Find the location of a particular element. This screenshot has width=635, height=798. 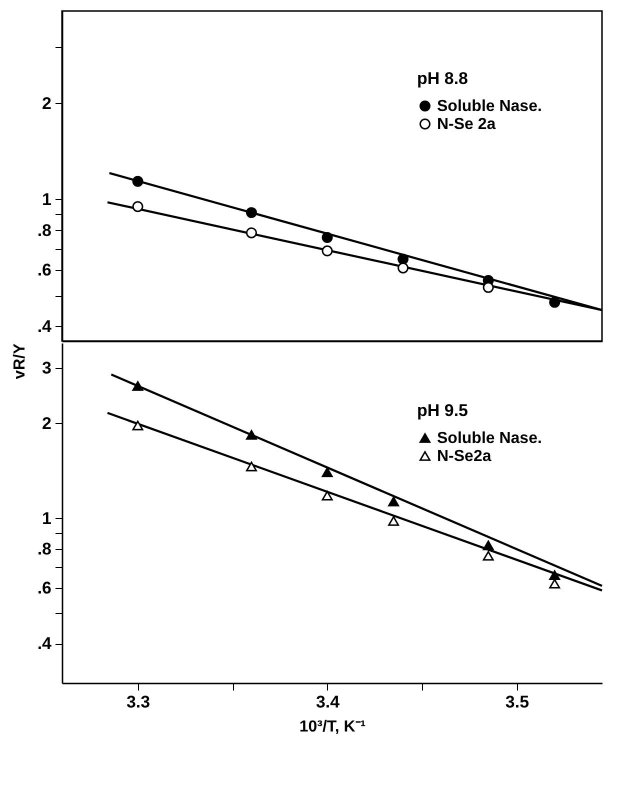

legend-title: pH 8.8 is located at coordinates (442, 78).